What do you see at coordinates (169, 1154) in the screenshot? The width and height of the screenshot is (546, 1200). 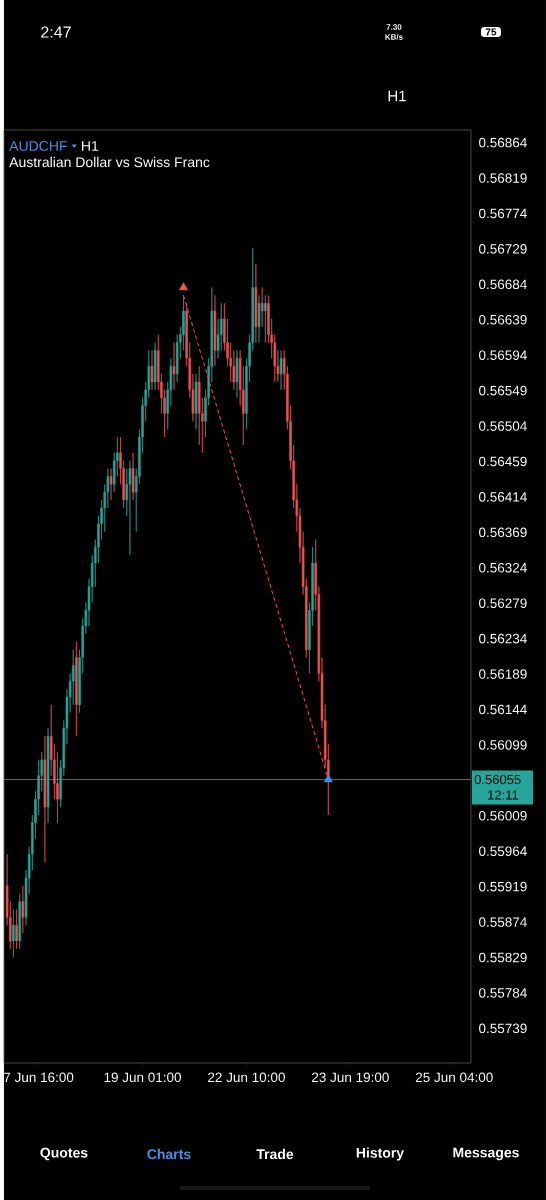 I see `text: Charts` at bounding box center [169, 1154].